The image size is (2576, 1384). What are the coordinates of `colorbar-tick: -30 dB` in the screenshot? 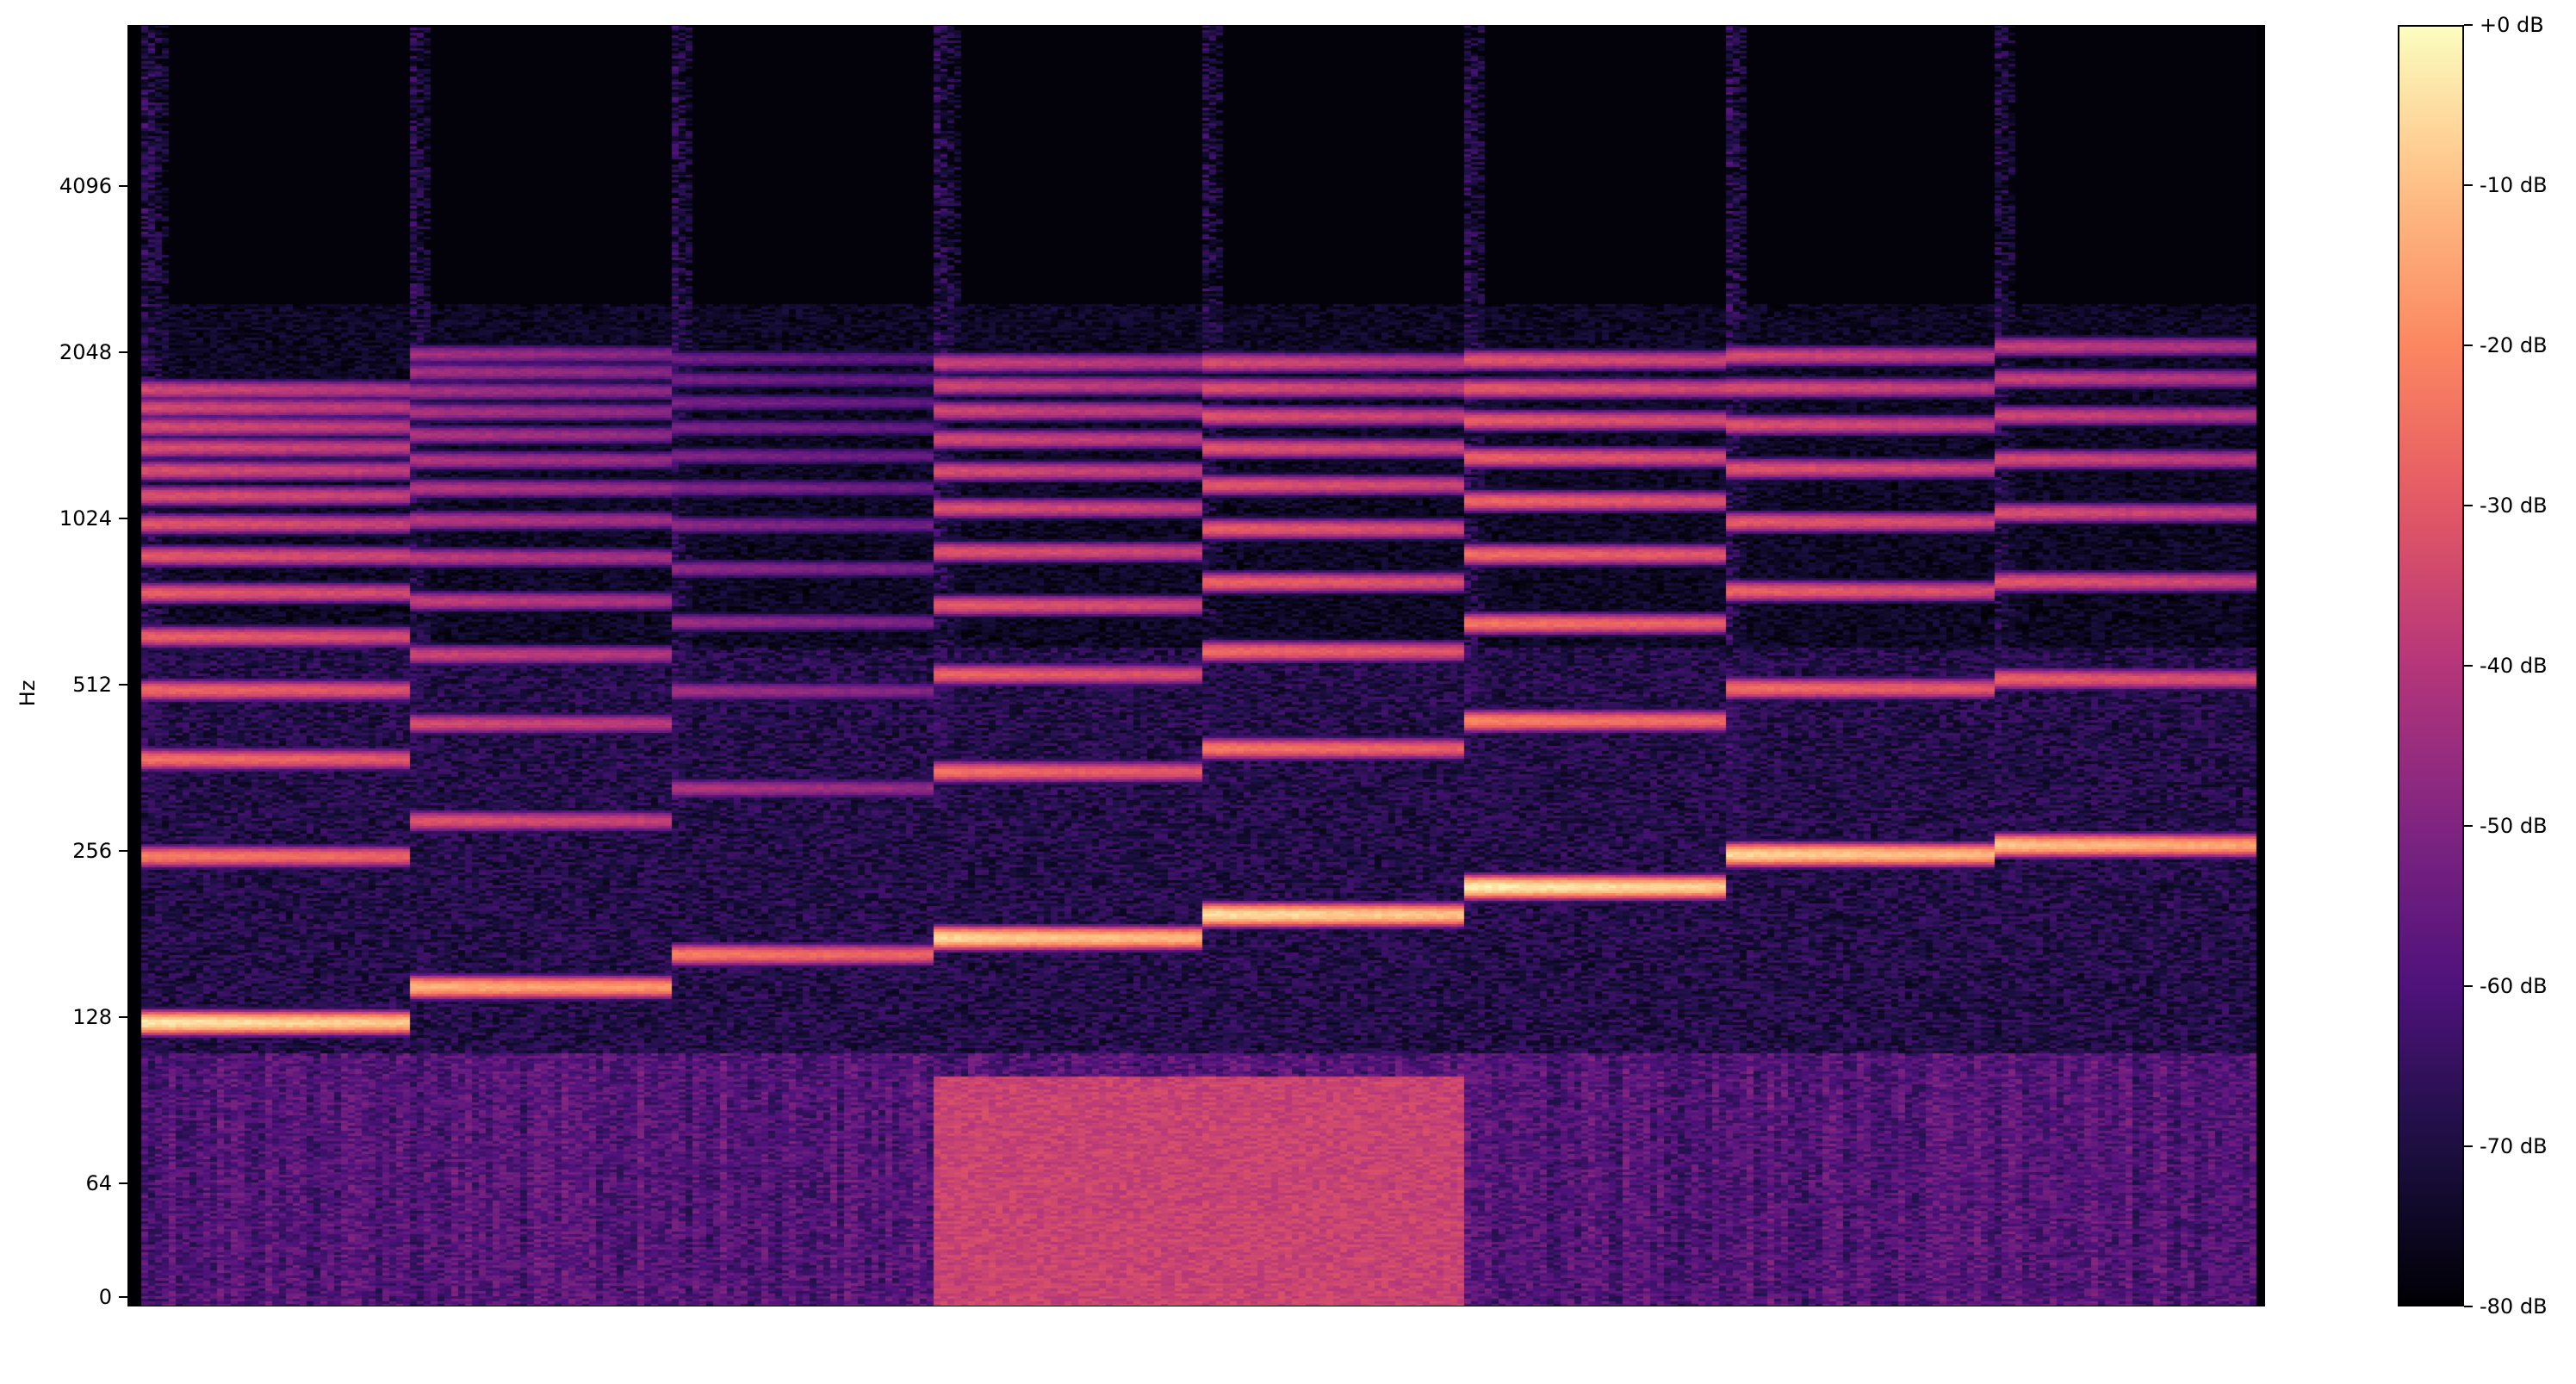 It's located at (2506, 505).